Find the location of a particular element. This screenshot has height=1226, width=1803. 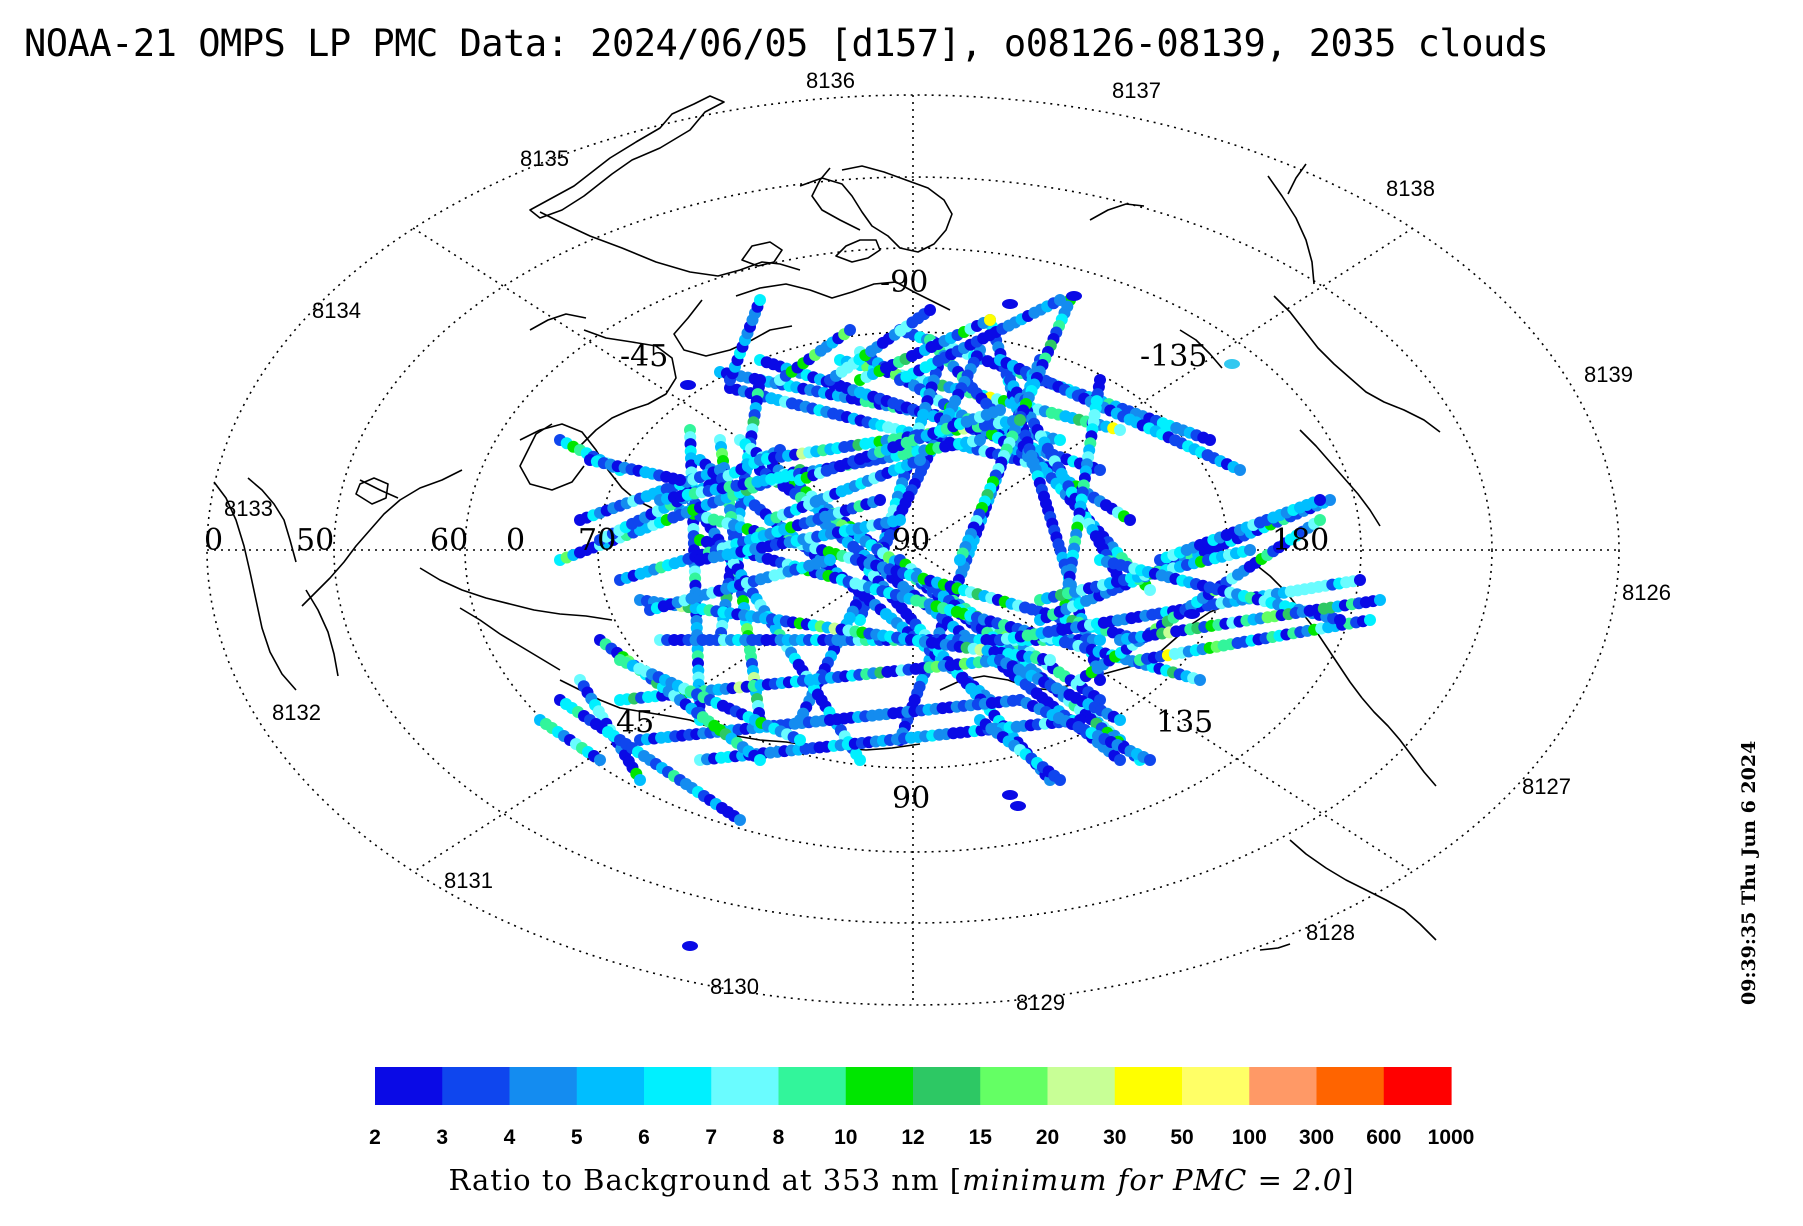

colorbar-tick-label: 20 is located at coordinates (1047, 1137).